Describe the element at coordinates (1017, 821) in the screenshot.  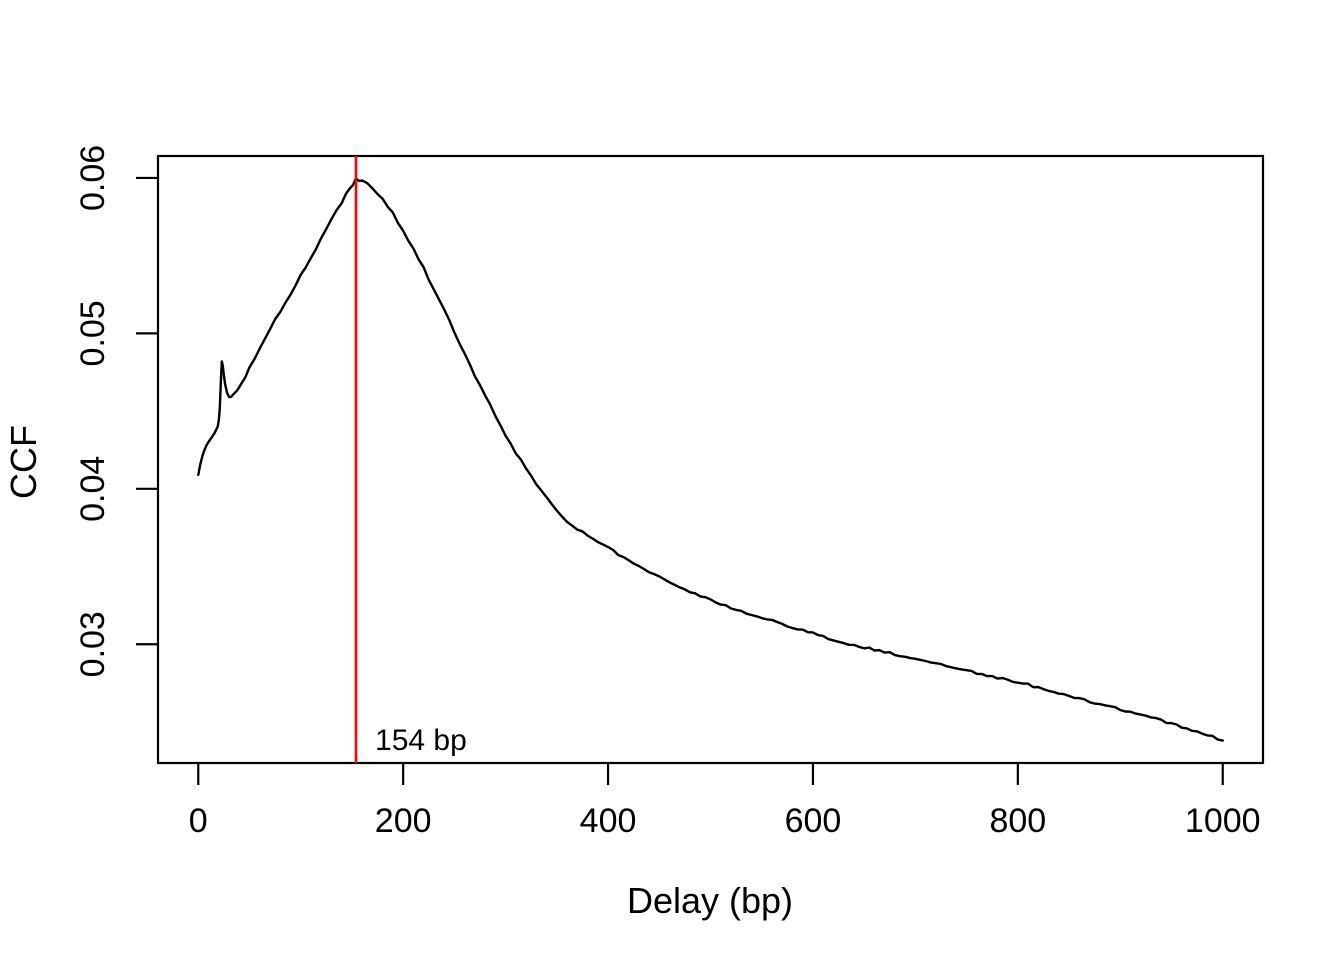
I see `x-tick-label: 800` at that location.